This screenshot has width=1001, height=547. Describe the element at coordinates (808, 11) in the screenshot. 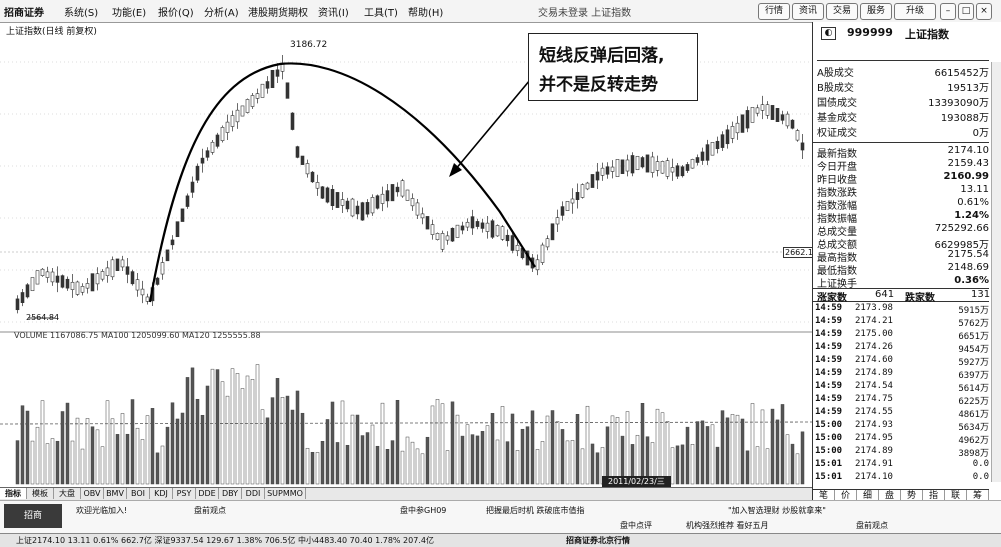

I see `button-news: 资讯` at that location.